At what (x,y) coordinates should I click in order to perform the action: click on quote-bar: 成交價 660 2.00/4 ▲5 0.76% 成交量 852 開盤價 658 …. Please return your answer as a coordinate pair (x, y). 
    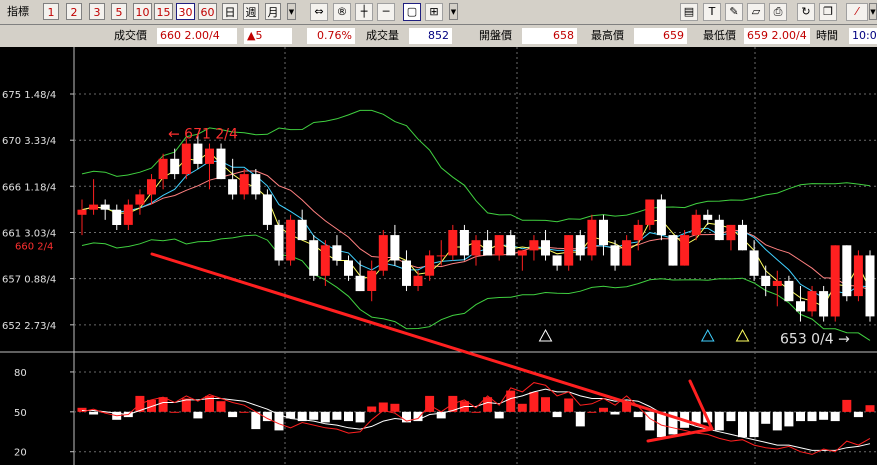
    Looking at the image, I should click on (438, 36).